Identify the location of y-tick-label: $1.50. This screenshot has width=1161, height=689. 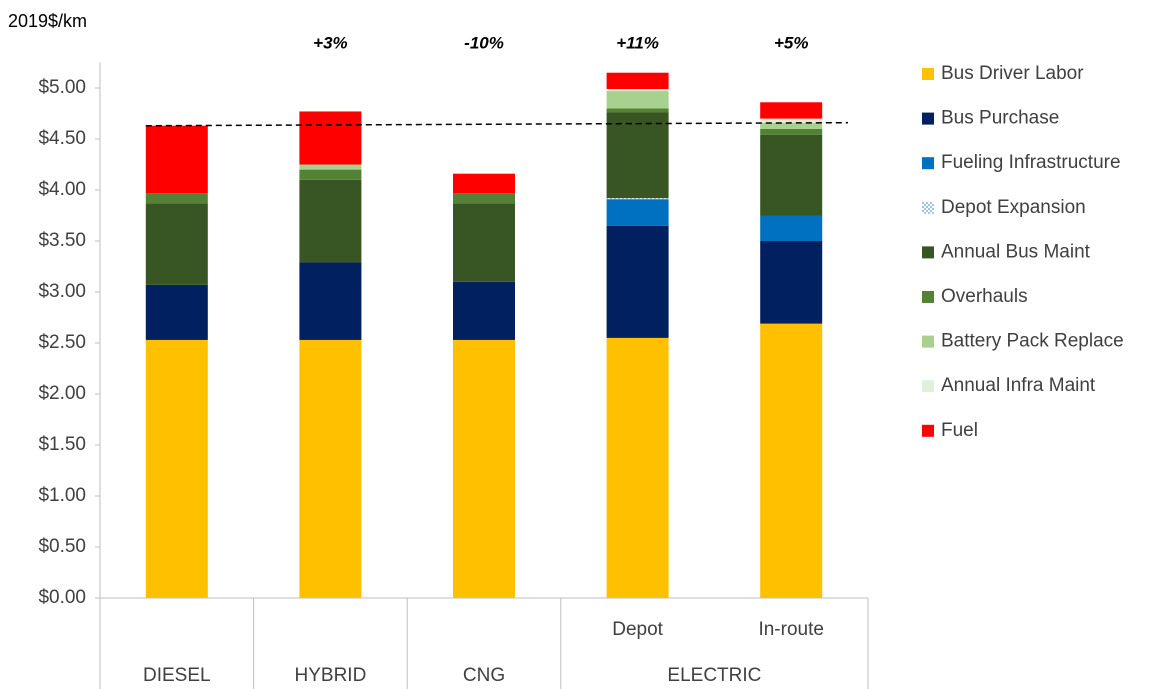
(62, 444).